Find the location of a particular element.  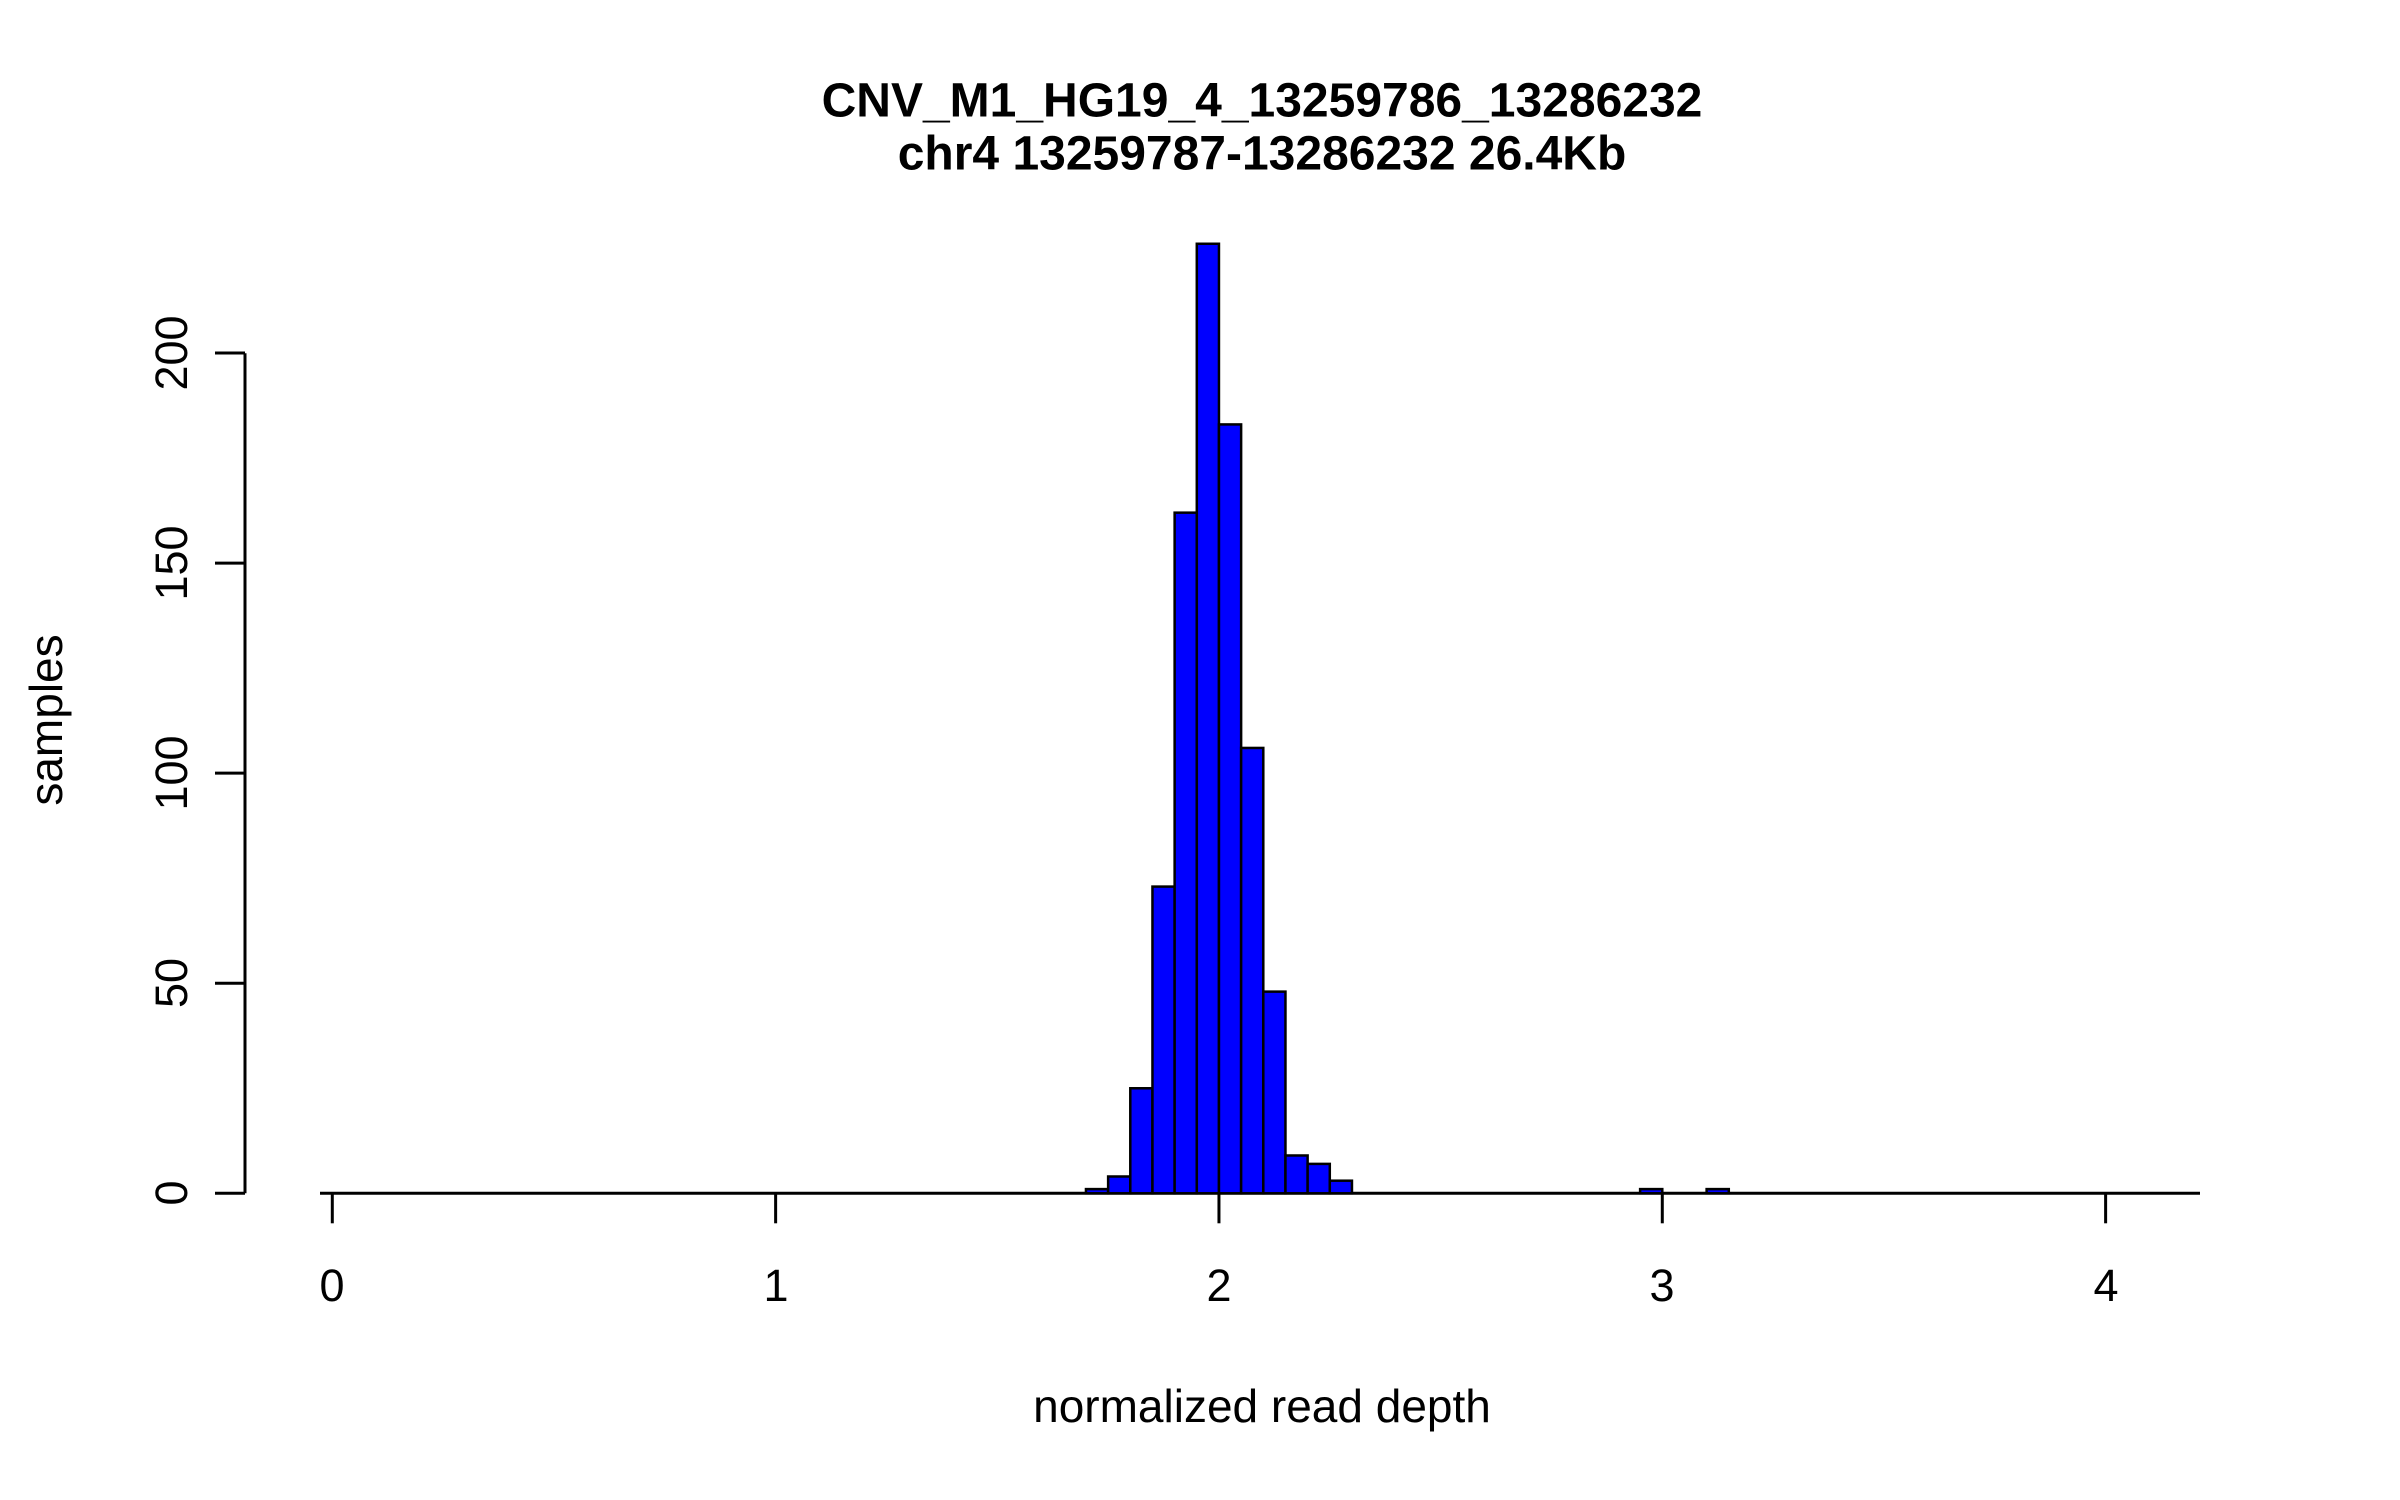

y-tick-label: 150 is located at coordinates (171, 563).